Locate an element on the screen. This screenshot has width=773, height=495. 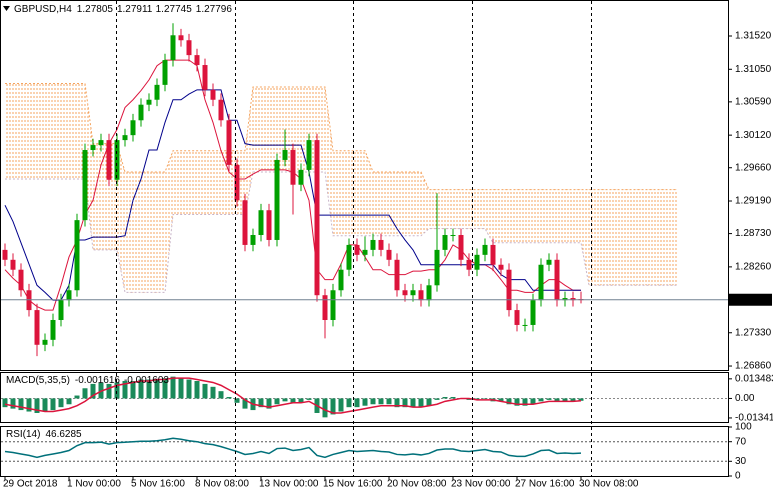
rsi-panel is located at coordinates (364, 451).